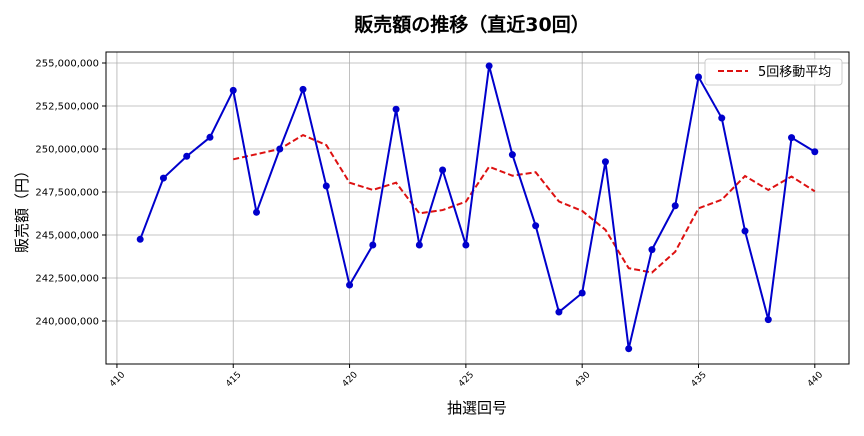 This screenshot has height=436, width=864. What do you see at coordinates (67, 236) in the screenshot?
I see `y-tick-label: 245,000,000` at bounding box center [67, 236].